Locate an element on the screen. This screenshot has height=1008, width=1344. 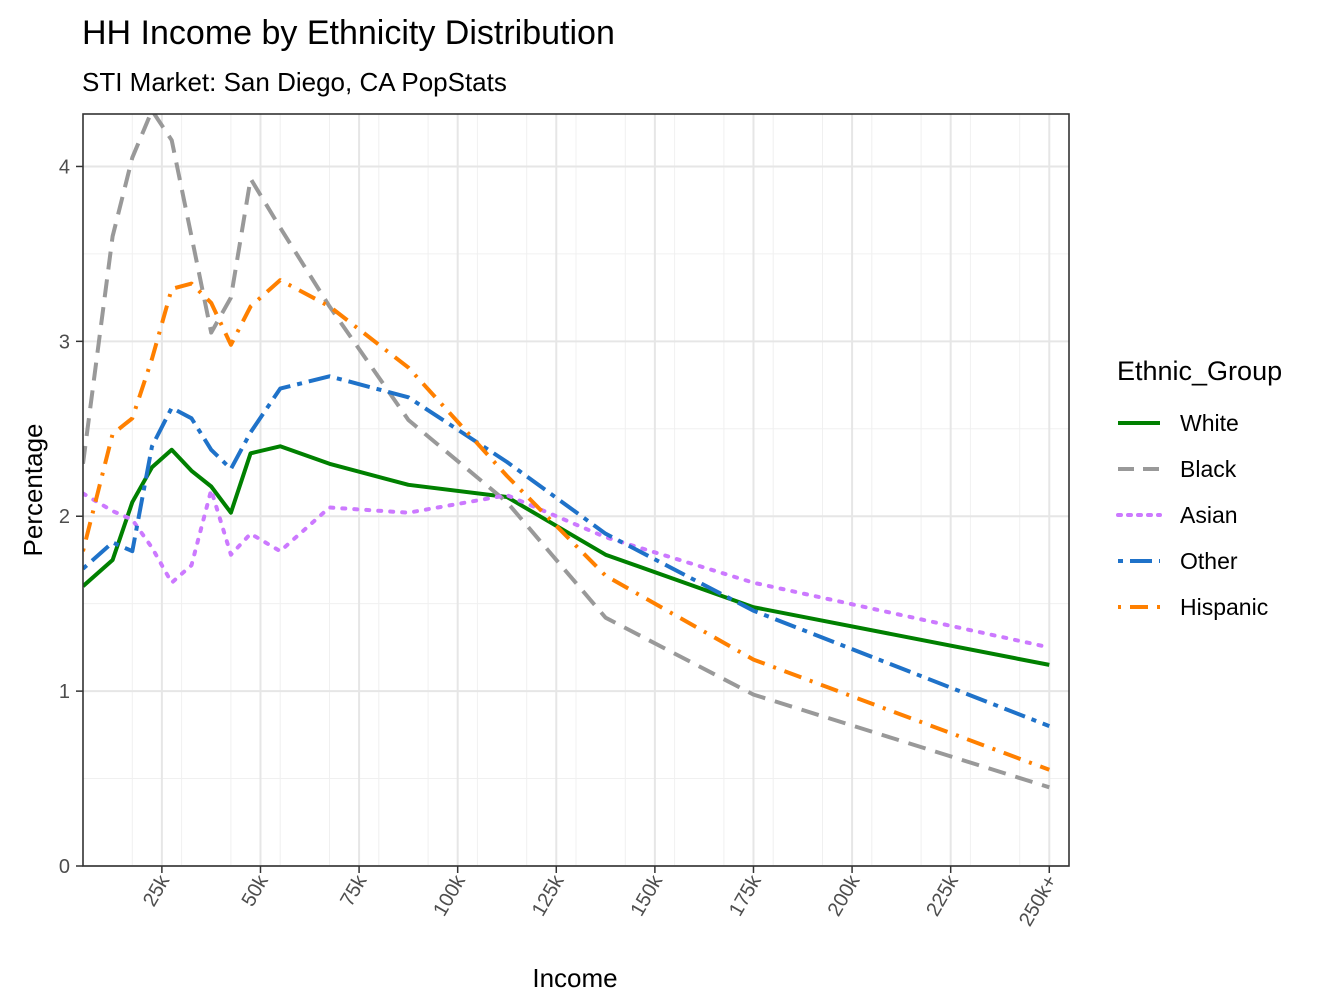
chart-title: HH Income by Ethnicity Distribution is located at coordinates (348, 33).